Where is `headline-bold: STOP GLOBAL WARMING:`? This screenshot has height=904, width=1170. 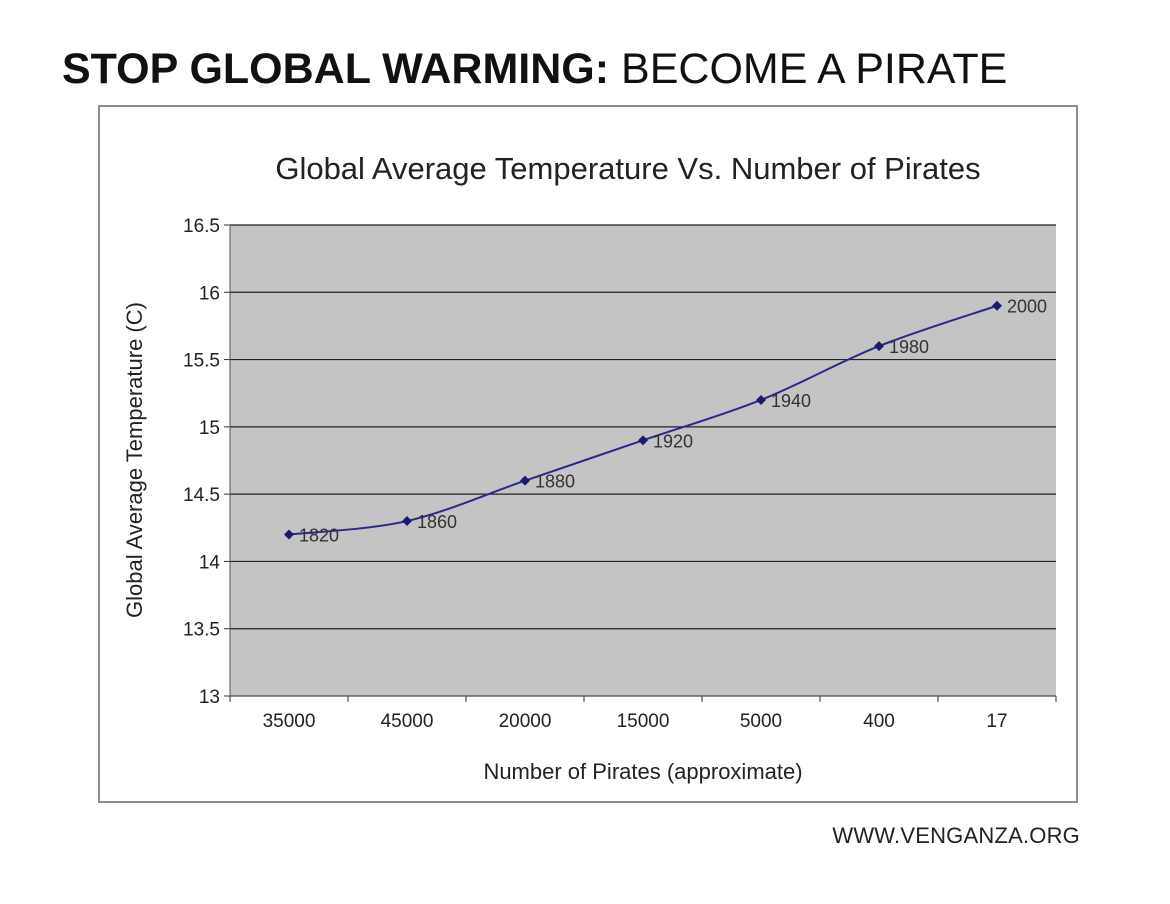
headline-bold: STOP GLOBAL WARMING: is located at coordinates (336, 69).